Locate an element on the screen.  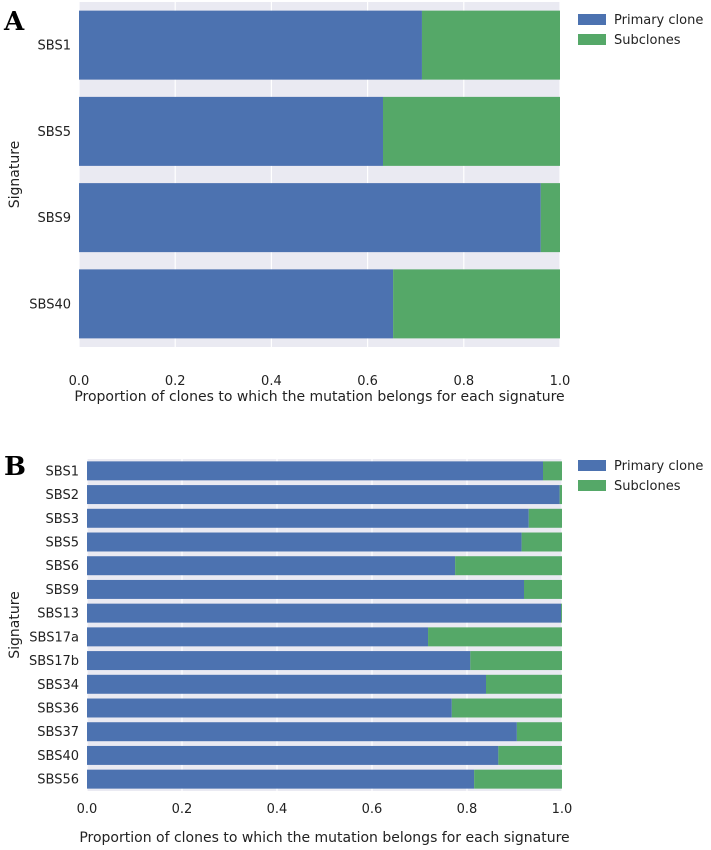
bar-subclones-sbs34 is located at coordinates (524, 684).